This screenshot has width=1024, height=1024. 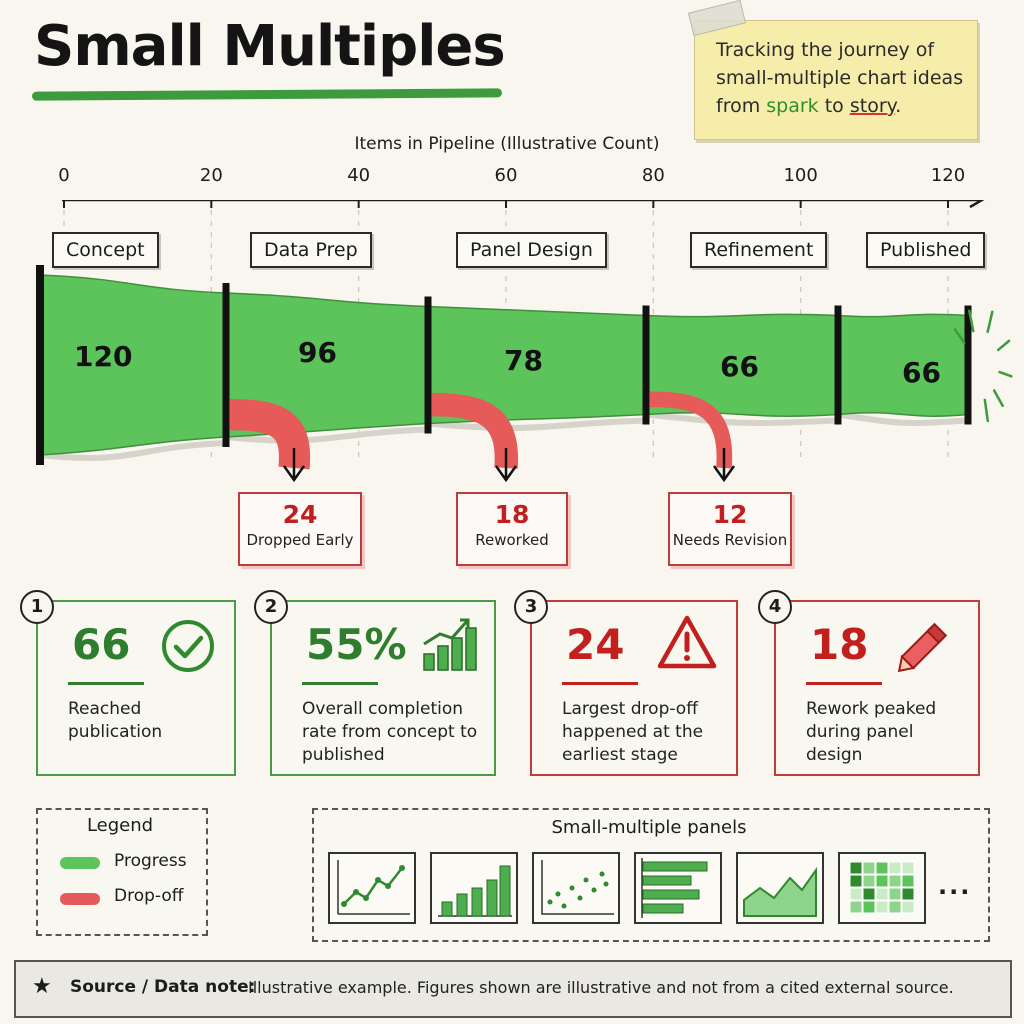 What do you see at coordinates (149, 896) in the screenshot?
I see `legend-label-dropoff: Drop-off` at bounding box center [149, 896].